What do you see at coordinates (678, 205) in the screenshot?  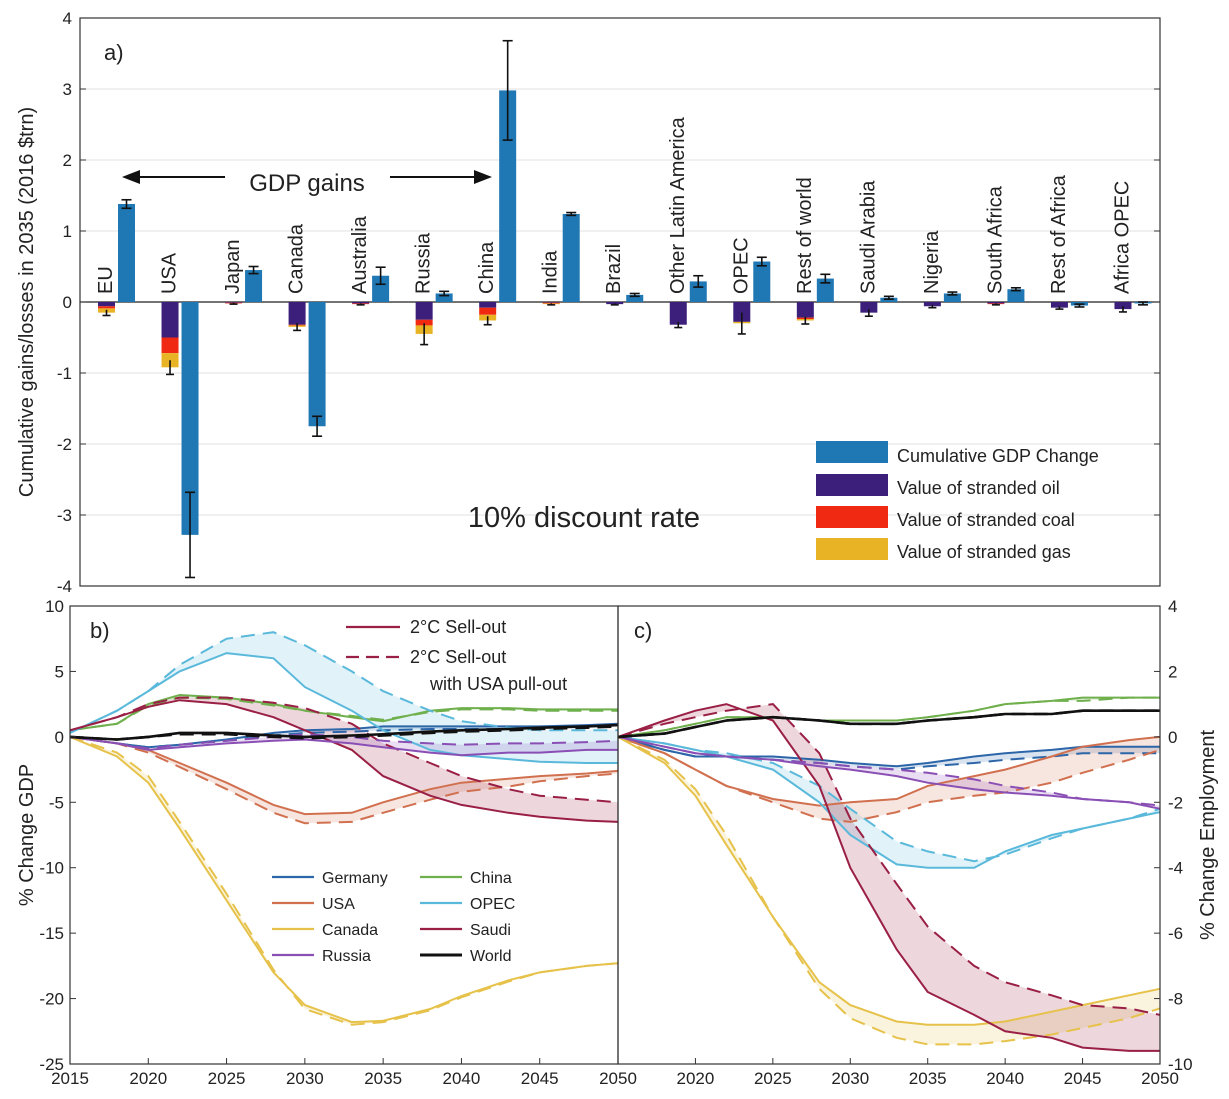 I see `category-label-other-latin-america: Other Latin America` at bounding box center [678, 205].